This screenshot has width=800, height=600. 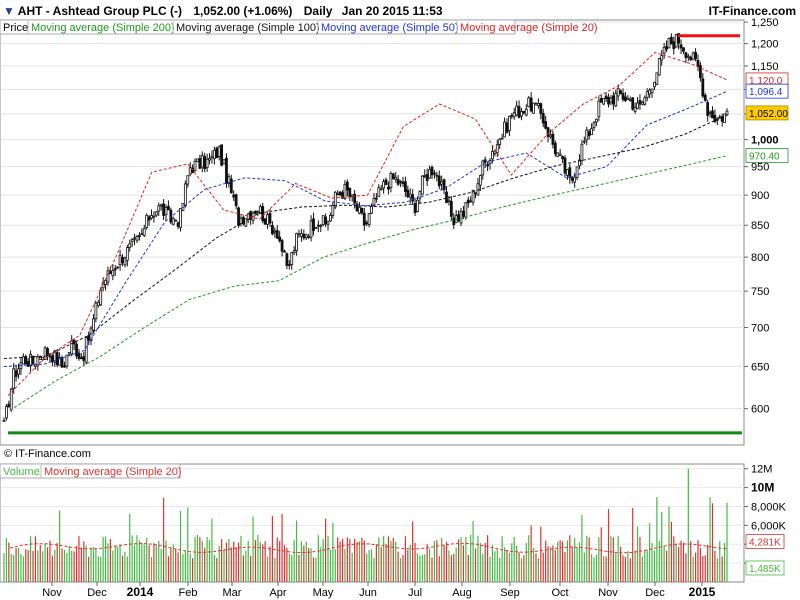 What do you see at coordinates (277, 593) in the screenshot?
I see `time-tick-label: Apr` at bounding box center [277, 593].